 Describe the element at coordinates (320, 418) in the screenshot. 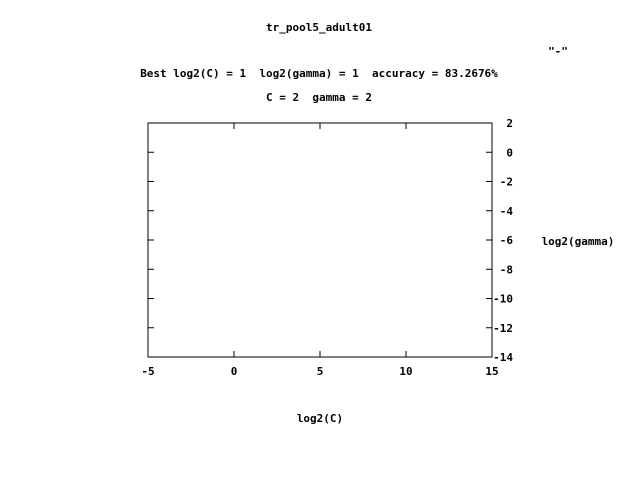

I see `x-axis-label: log2(C)` at that location.